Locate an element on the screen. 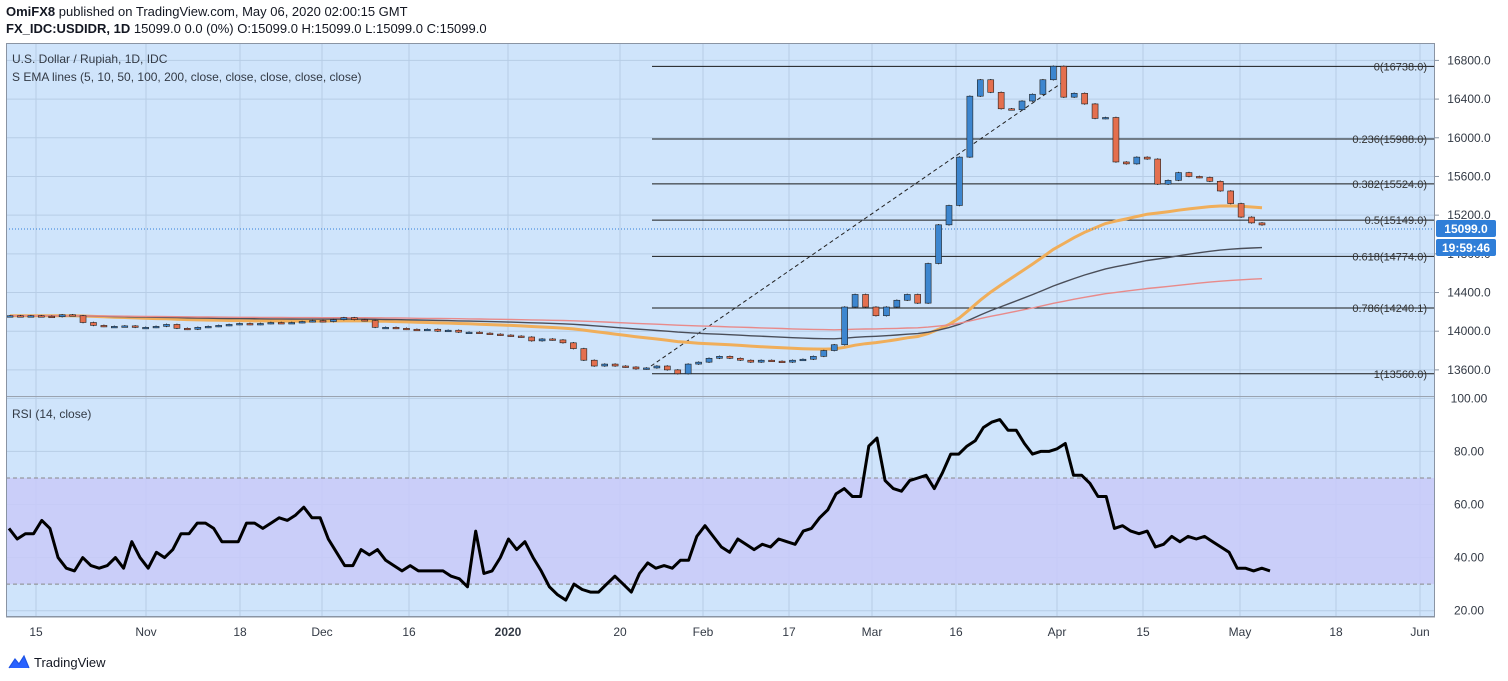 The image size is (1508, 681). time-tick-label: 17 is located at coordinates (789, 632).